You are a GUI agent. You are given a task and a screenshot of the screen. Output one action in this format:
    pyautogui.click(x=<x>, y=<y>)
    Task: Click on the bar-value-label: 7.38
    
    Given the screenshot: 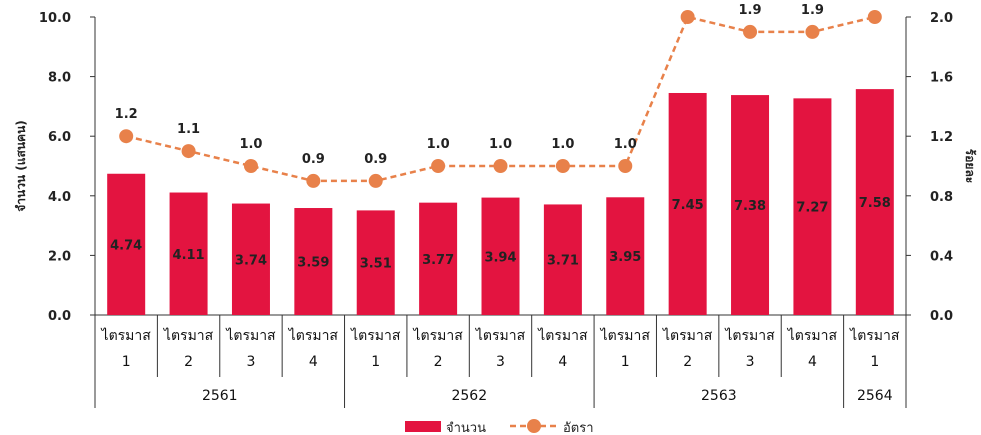 What is the action you would take?
    pyautogui.click(x=750, y=206)
    